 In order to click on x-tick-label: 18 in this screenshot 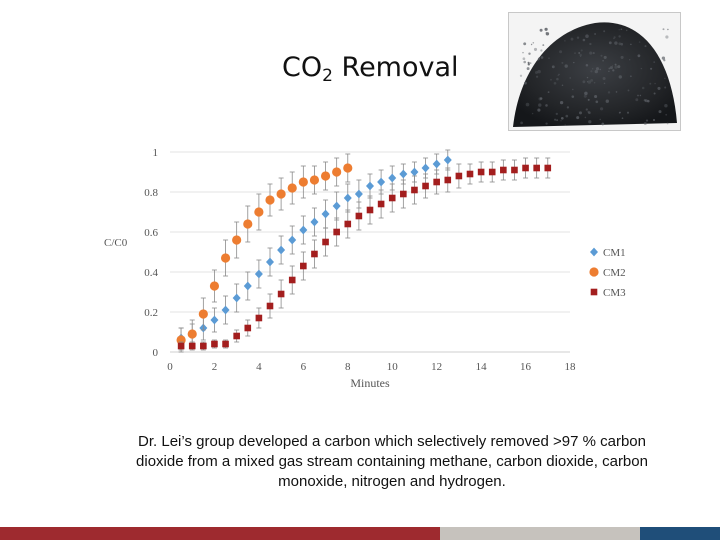, I will do `click(571, 367)`.